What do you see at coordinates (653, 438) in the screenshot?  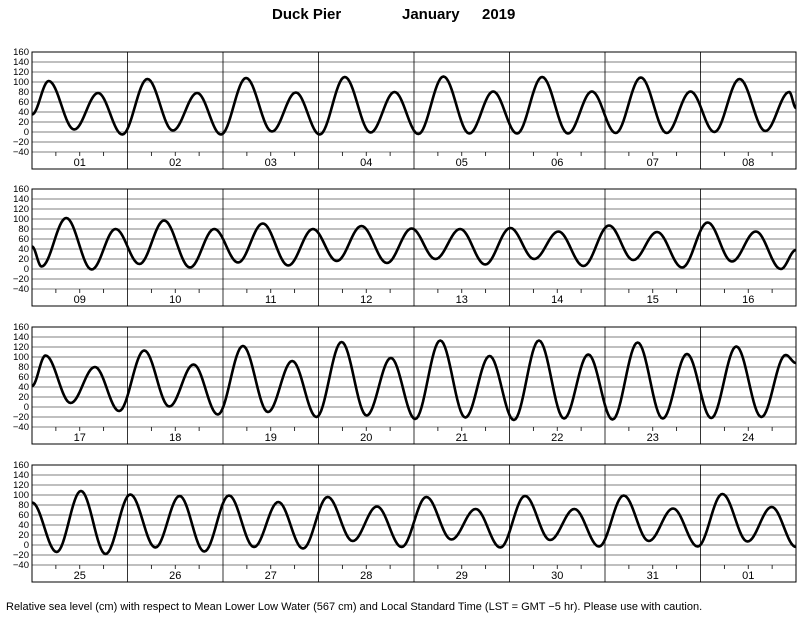 I see `day-label: 23` at bounding box center [653, 438].